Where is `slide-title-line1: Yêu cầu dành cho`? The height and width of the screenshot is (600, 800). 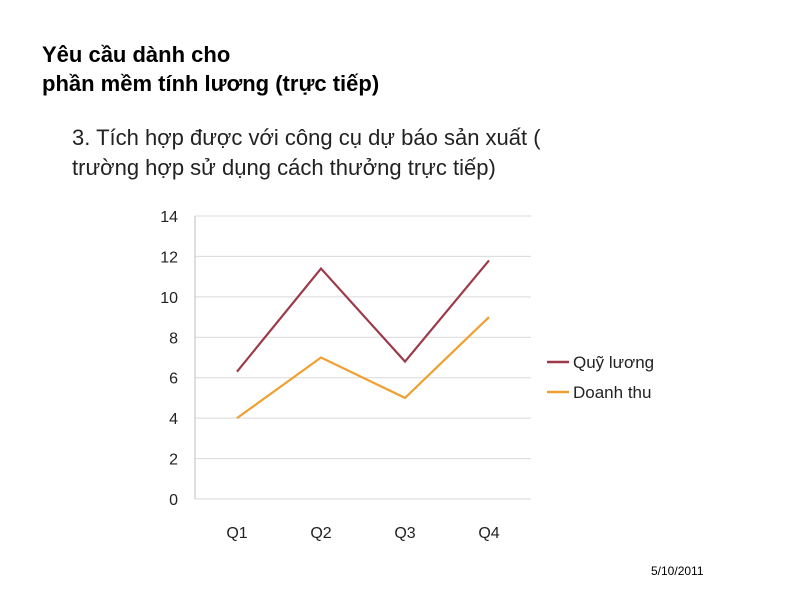 slide-title-line1: Yêu cầu dành cho is located at coordinates (136, 54).